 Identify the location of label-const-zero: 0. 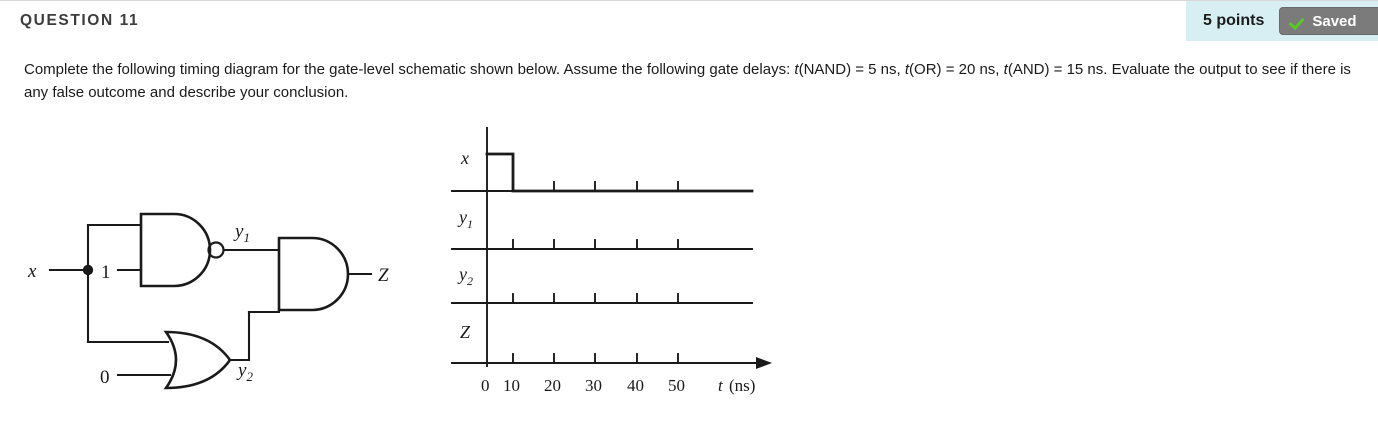
(105, 377).